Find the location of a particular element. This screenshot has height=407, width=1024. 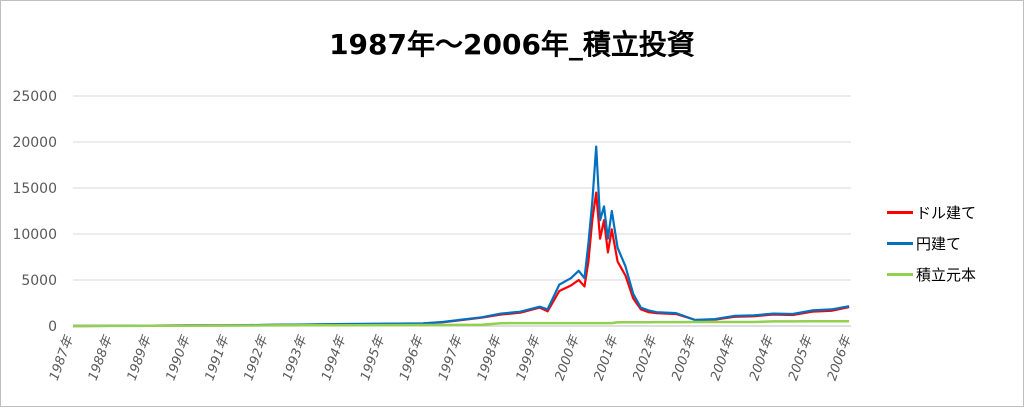

legend-item: 円建て is located at coordinates (931, 243).